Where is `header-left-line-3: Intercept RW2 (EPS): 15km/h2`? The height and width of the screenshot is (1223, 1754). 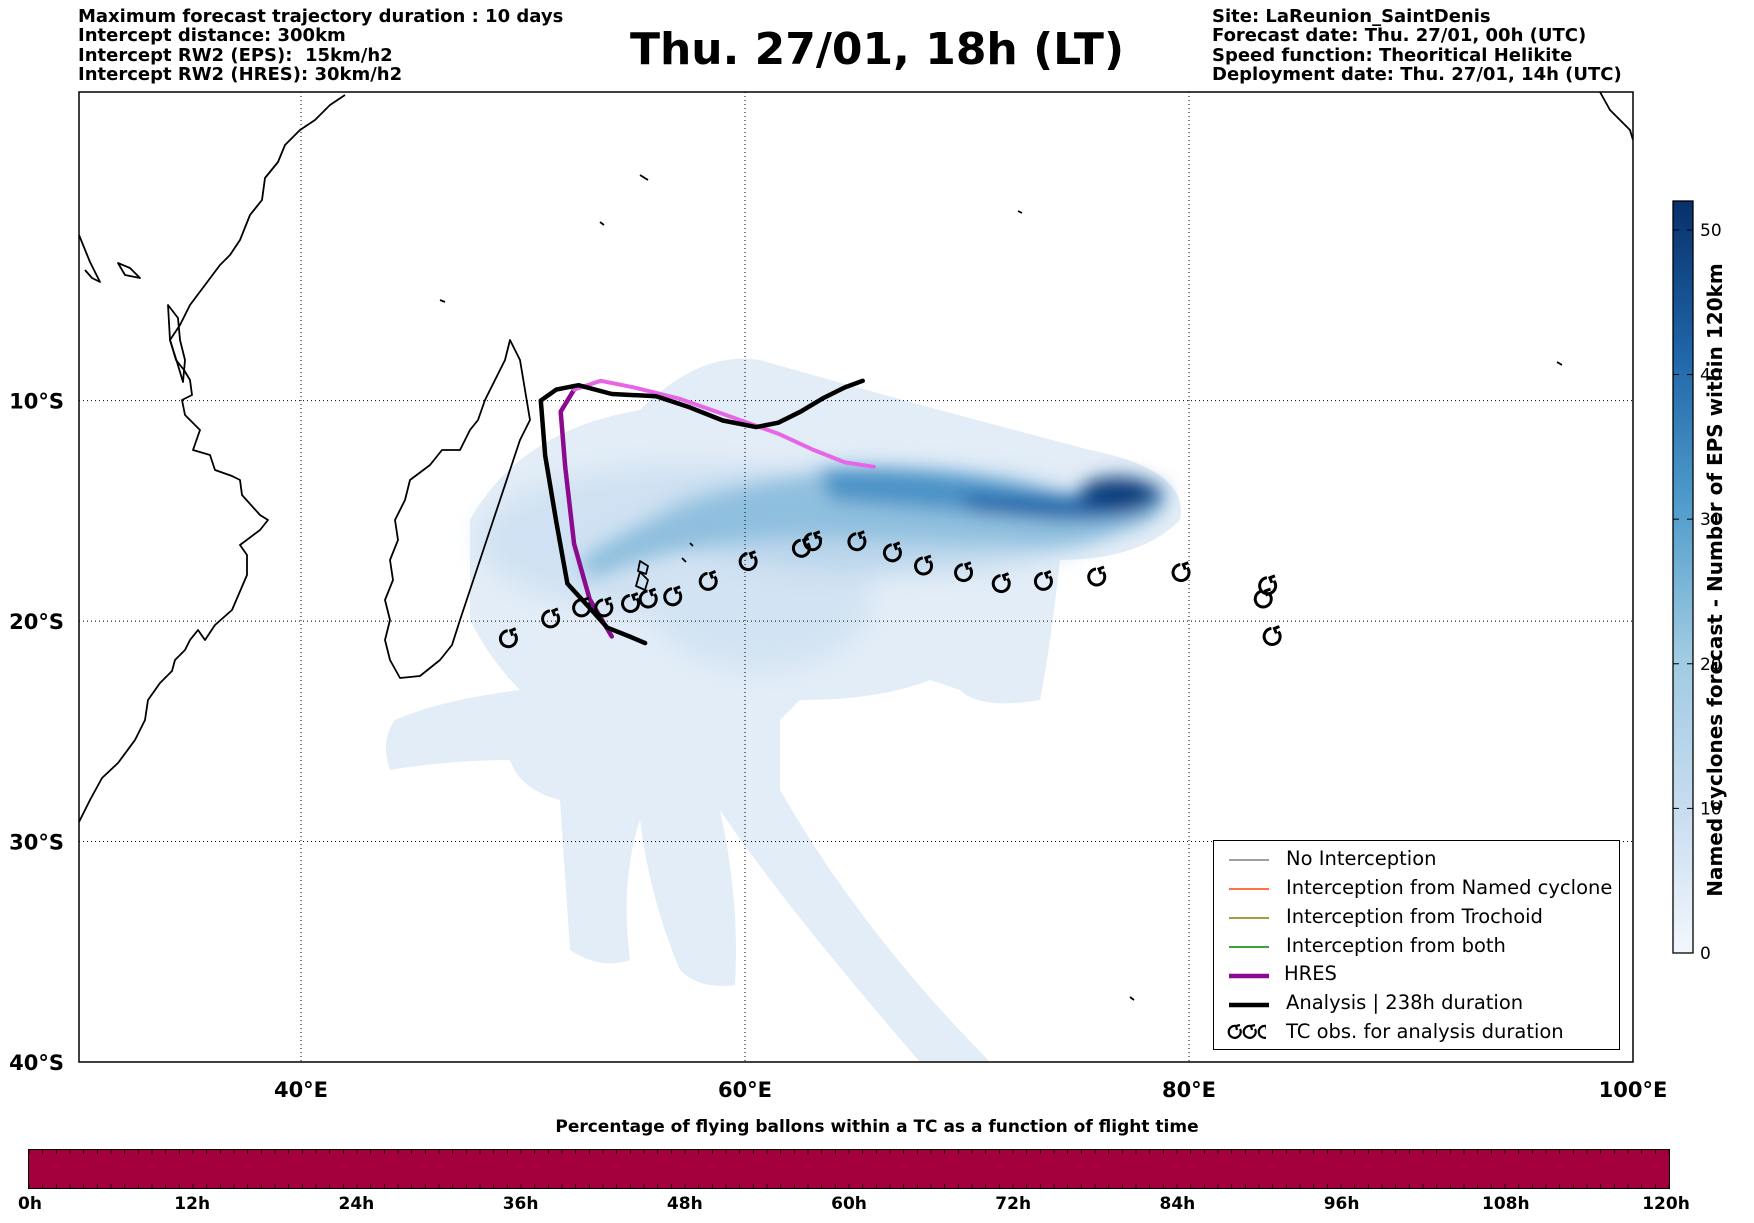 header-left-line-3: Intercept RW2 (EPS): 15km/h2 is located at coordinates (235, 55).